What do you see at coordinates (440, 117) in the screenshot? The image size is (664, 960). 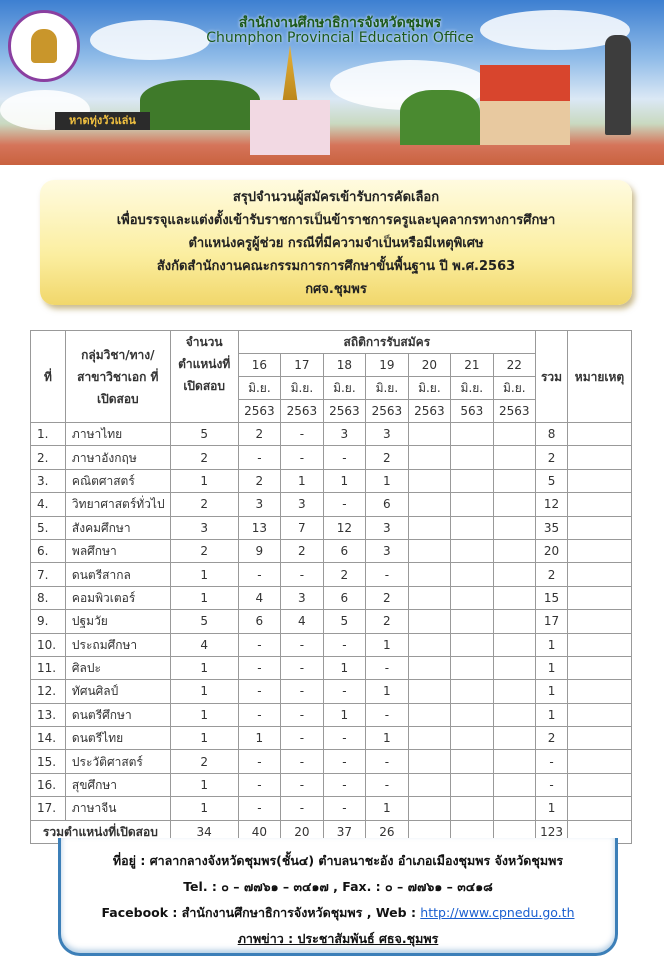 I see `trees` at bounding box center [440, 117].